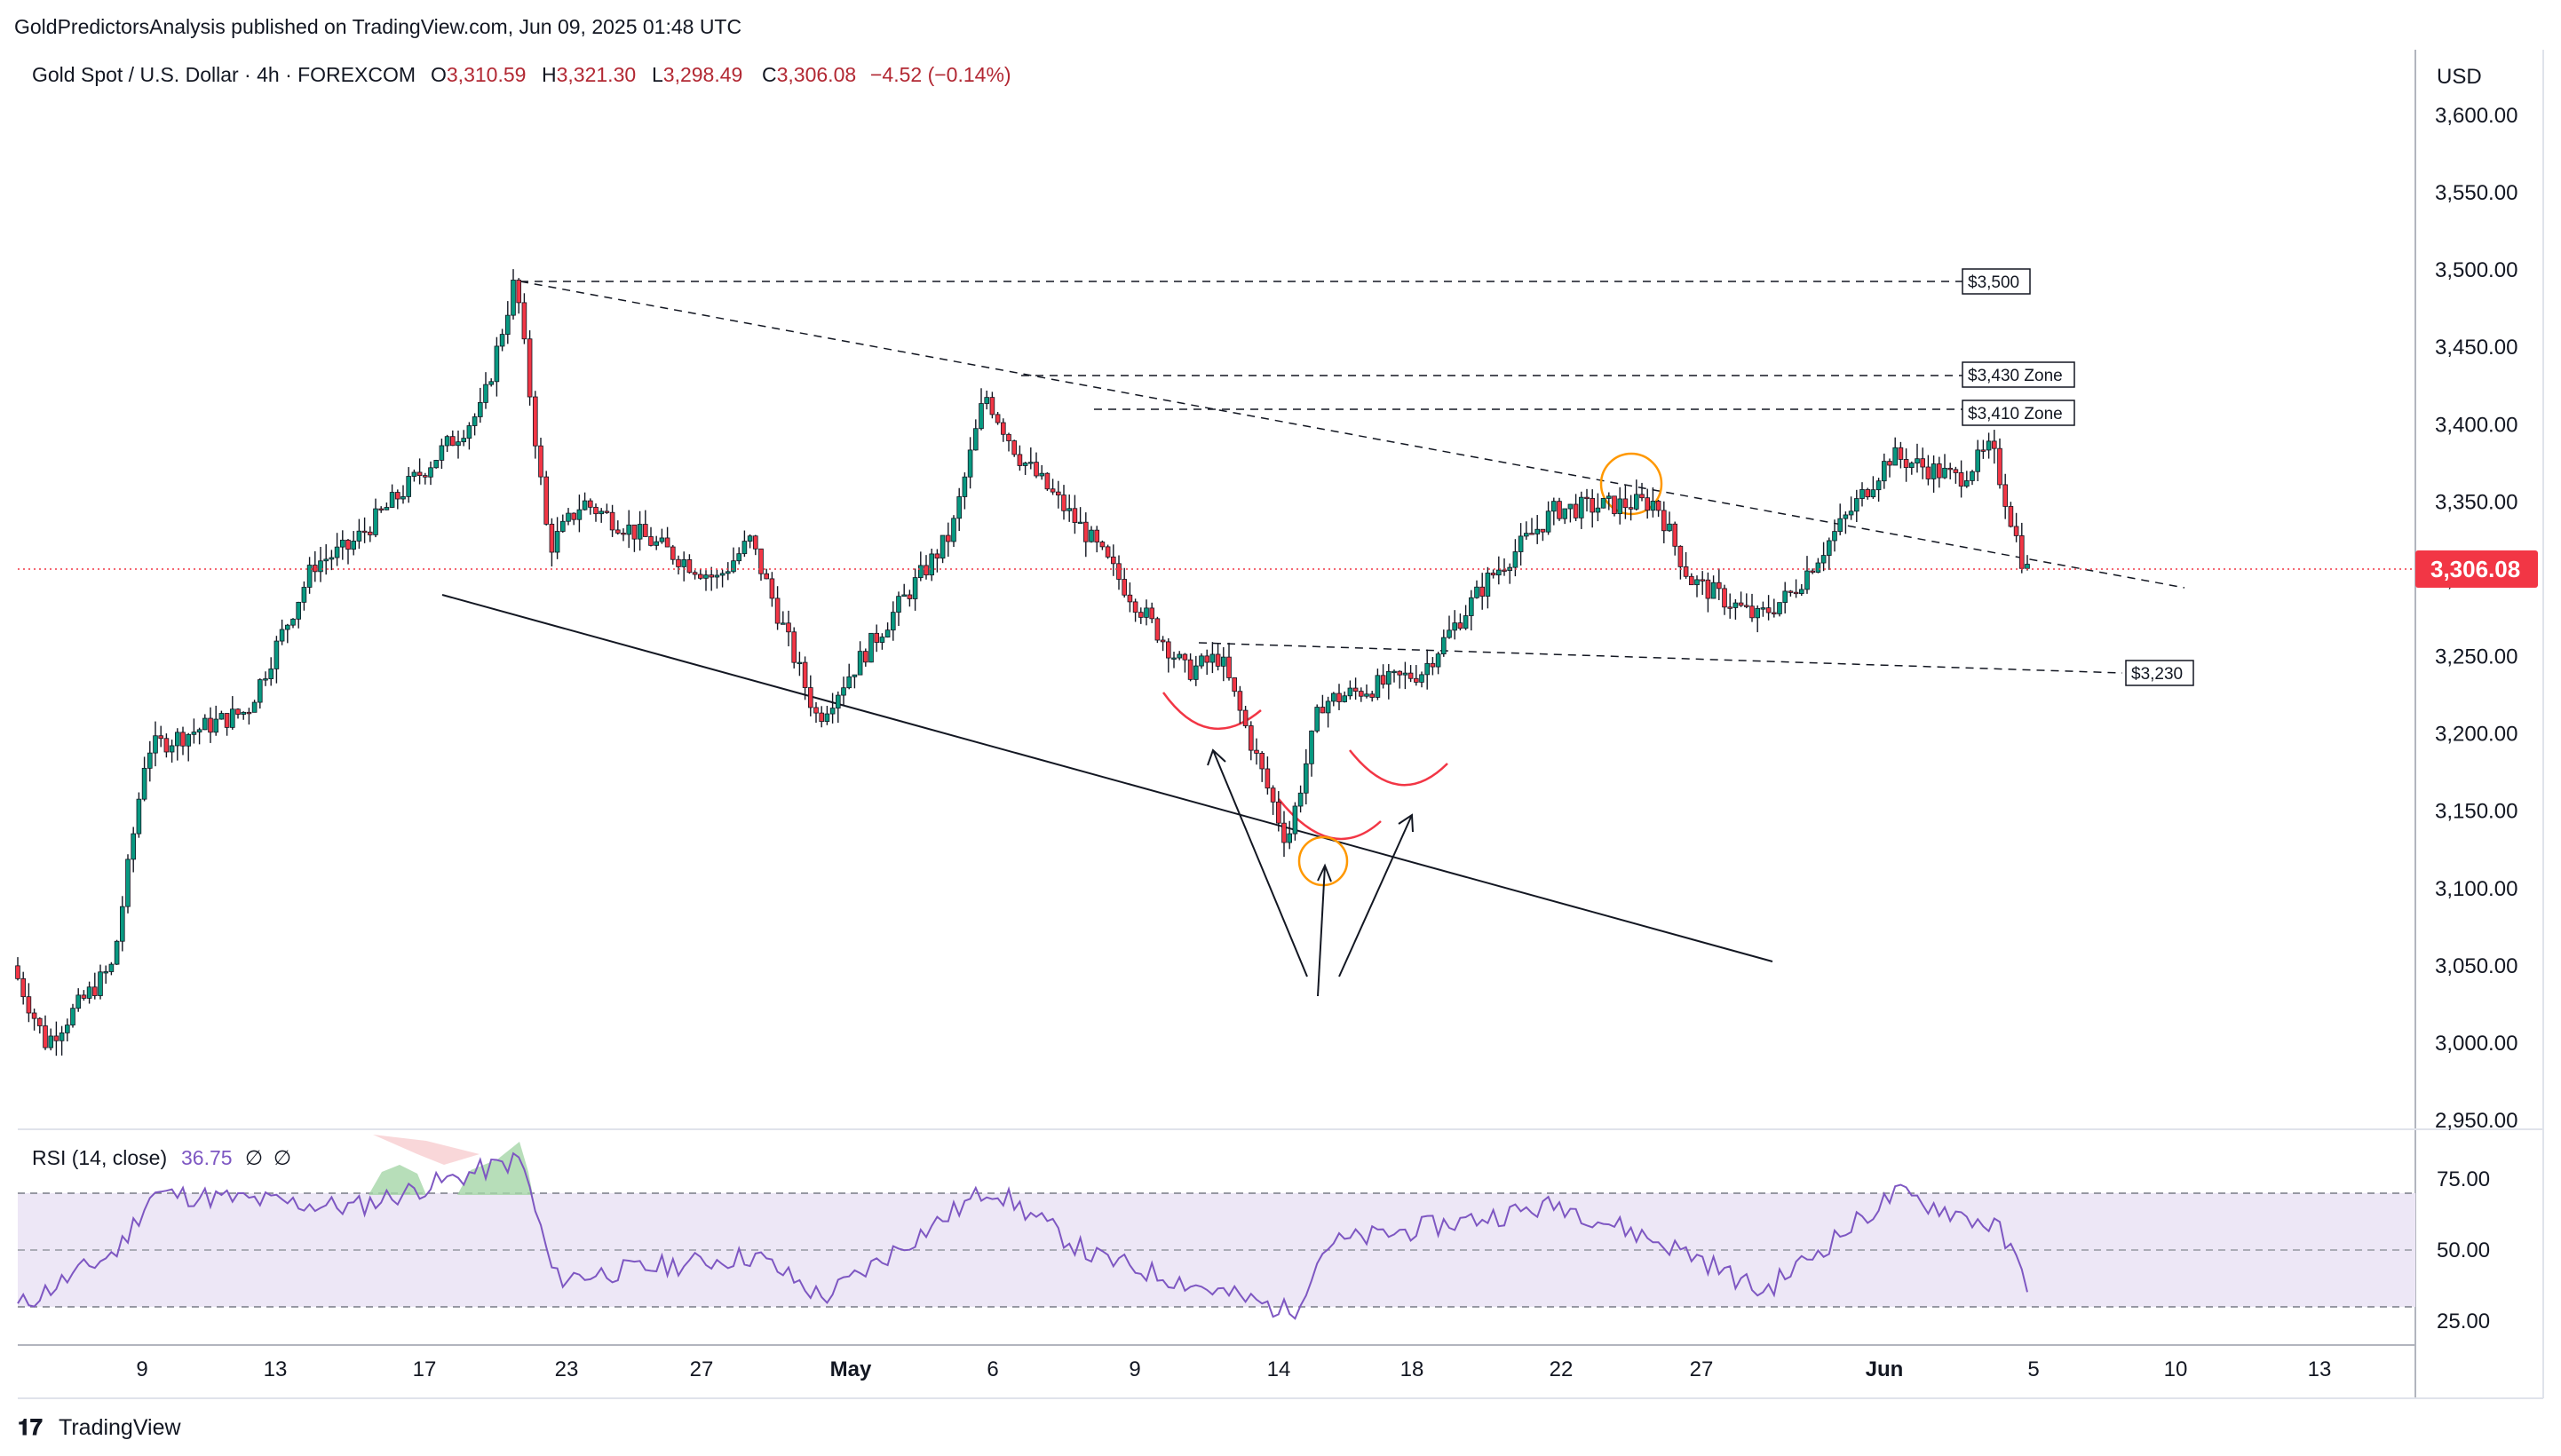 This screenshot has height=1456, width=2561. Describe the element at coordinates (2463, 1250) in the screenshot. I see `rsi-tick-label: 50.00` at that location.